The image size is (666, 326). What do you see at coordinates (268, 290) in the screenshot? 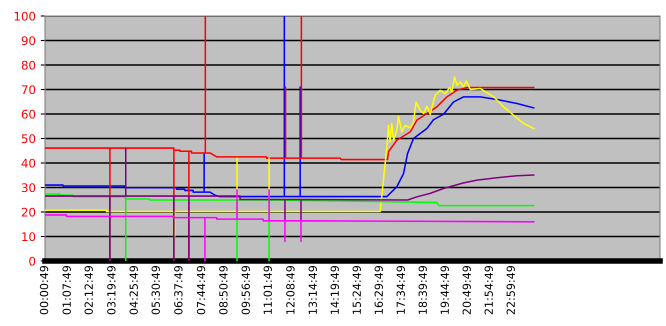
I see `x-tick-label: 11:01:49` at bounding box center [268, 290].